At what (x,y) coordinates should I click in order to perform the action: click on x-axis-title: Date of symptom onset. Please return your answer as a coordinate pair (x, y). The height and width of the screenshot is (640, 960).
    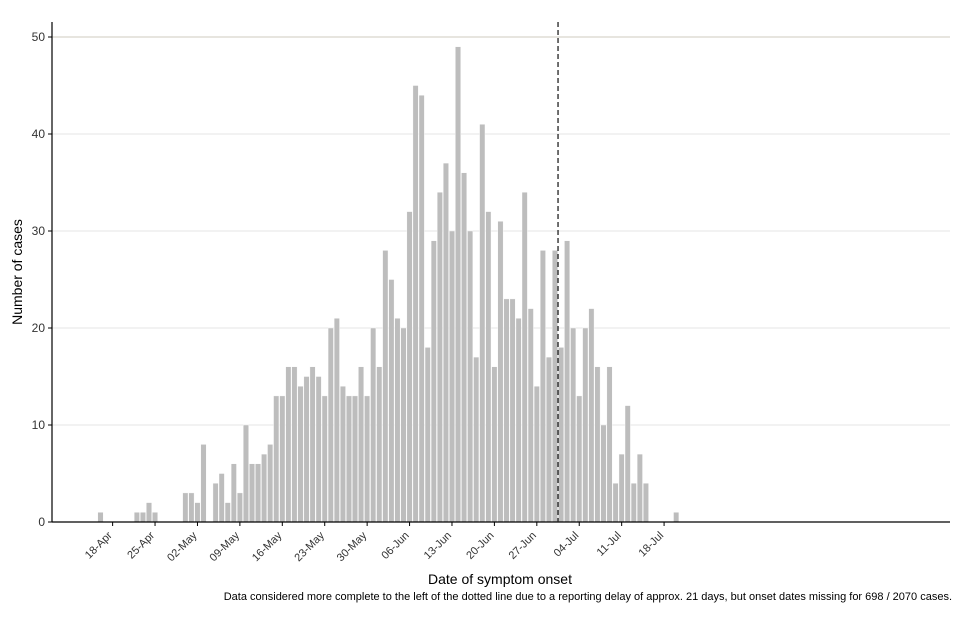
    Looking at the image, I should click on (500, 579).